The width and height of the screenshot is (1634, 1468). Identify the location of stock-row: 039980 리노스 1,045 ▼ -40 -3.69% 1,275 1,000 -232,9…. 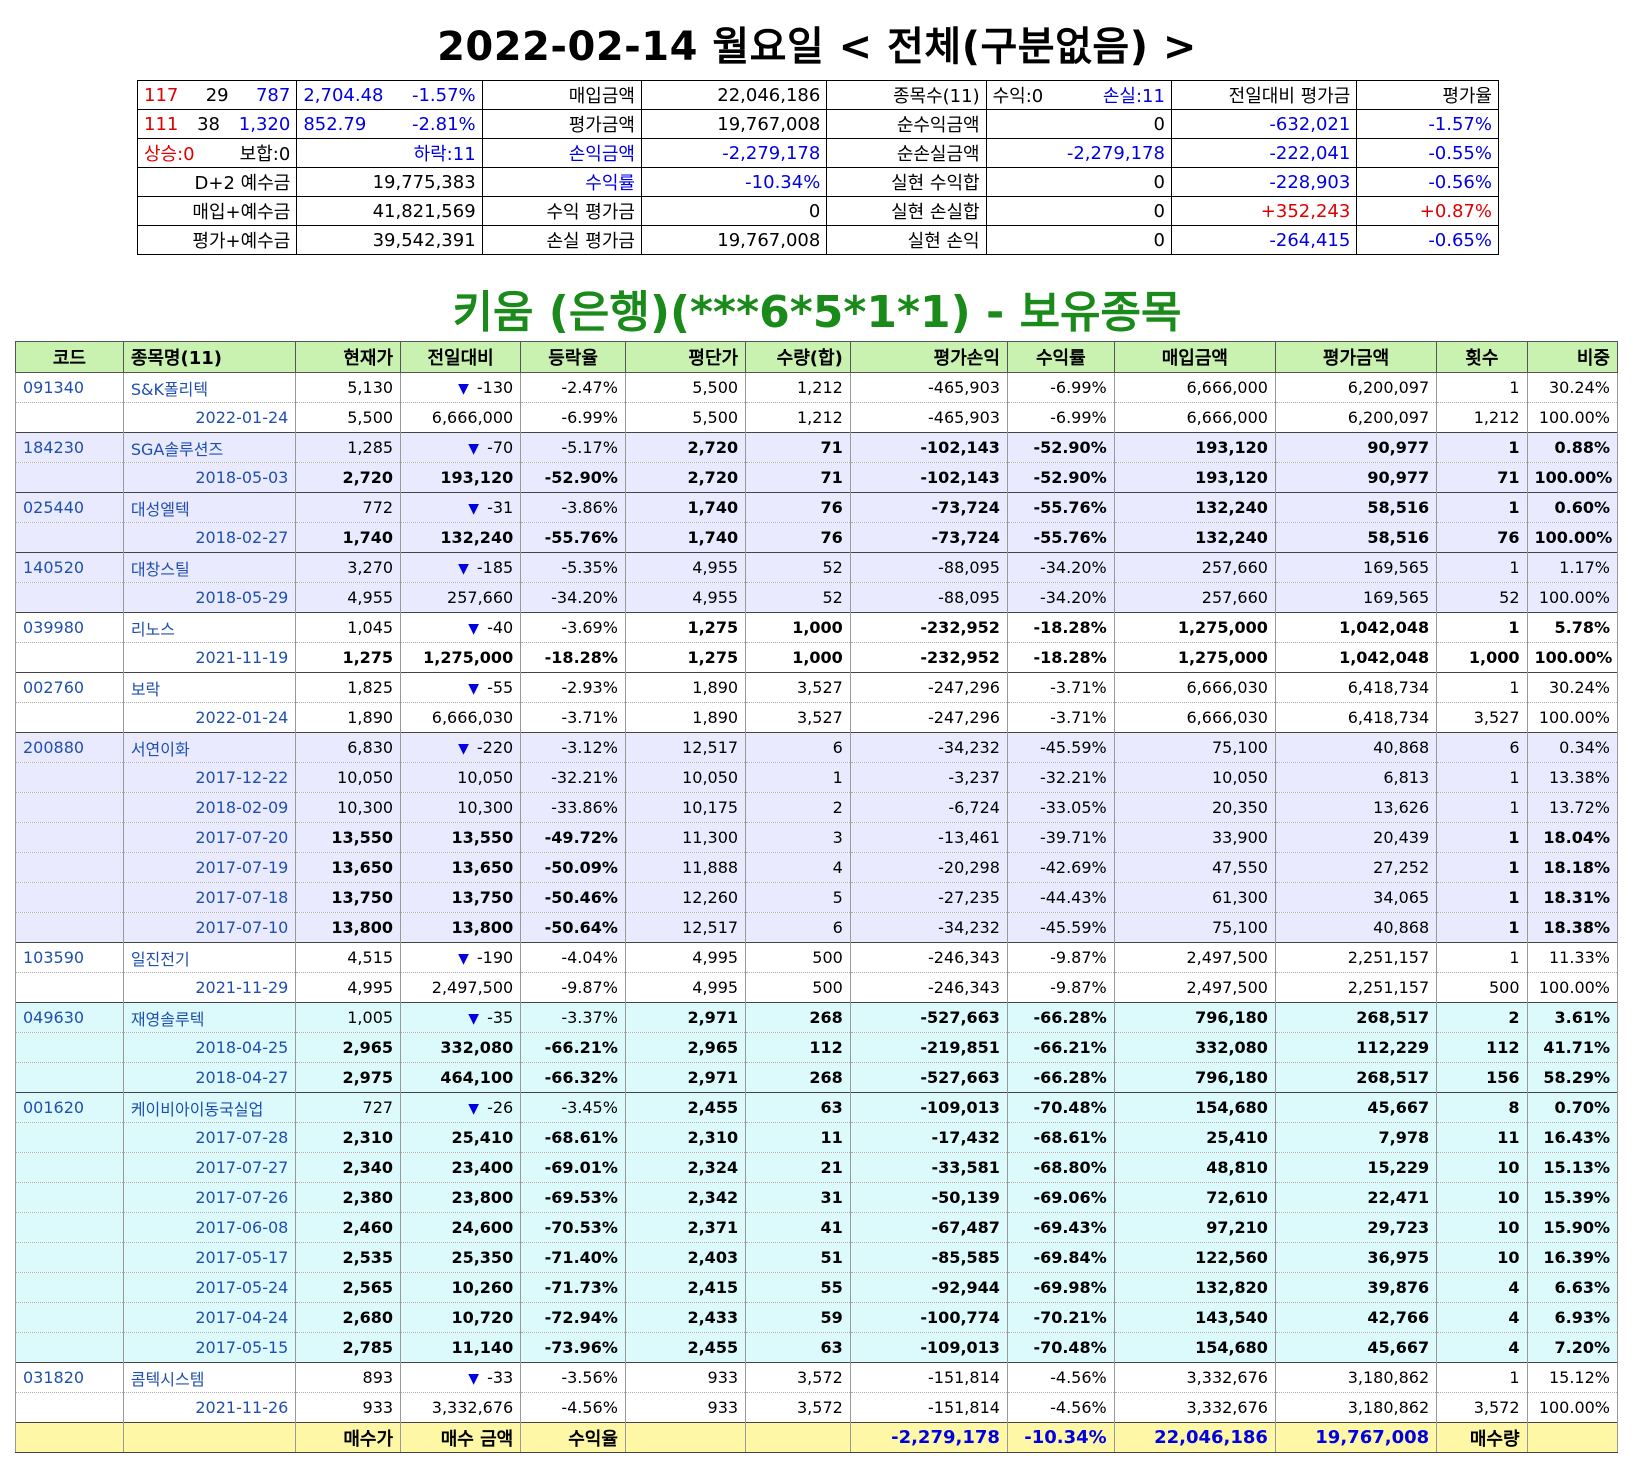
(817, 627).